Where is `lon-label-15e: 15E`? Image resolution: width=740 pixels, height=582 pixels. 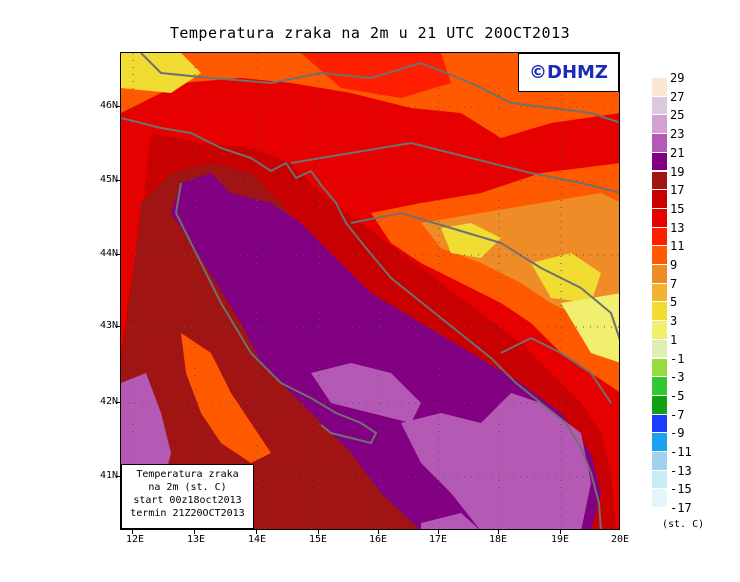 lon-label-15e: 15E is located at coordinates (318, 539).